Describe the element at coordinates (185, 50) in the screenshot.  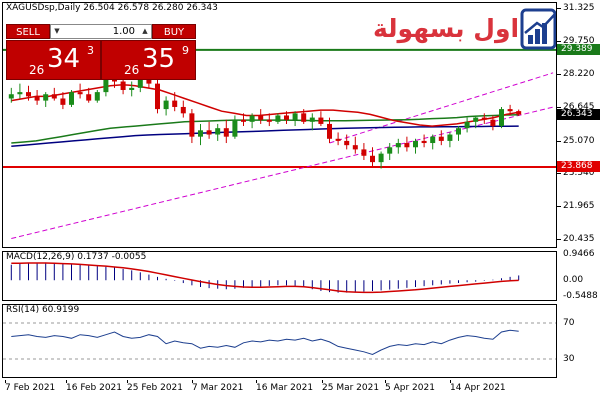
I see `buy-price-fraction: 9` at that location.